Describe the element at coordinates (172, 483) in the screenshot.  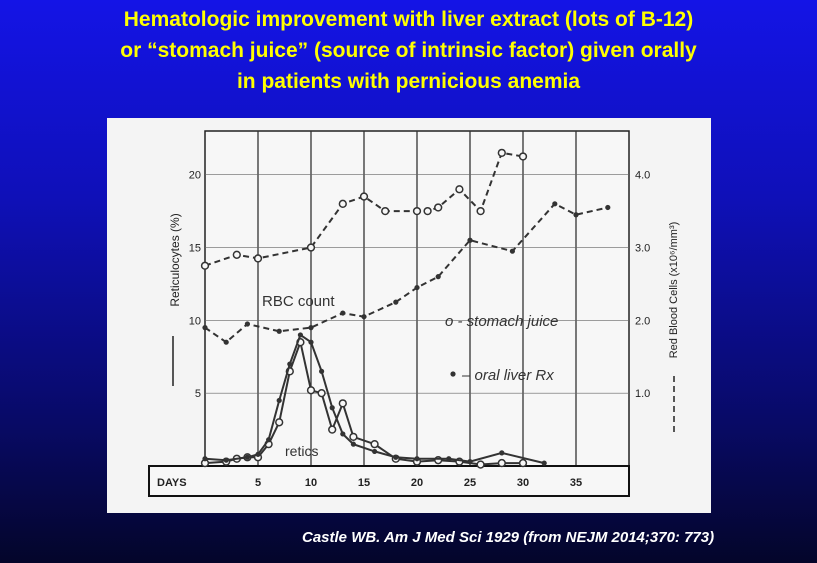
I see `x-axis-label: DAYS` at that location.